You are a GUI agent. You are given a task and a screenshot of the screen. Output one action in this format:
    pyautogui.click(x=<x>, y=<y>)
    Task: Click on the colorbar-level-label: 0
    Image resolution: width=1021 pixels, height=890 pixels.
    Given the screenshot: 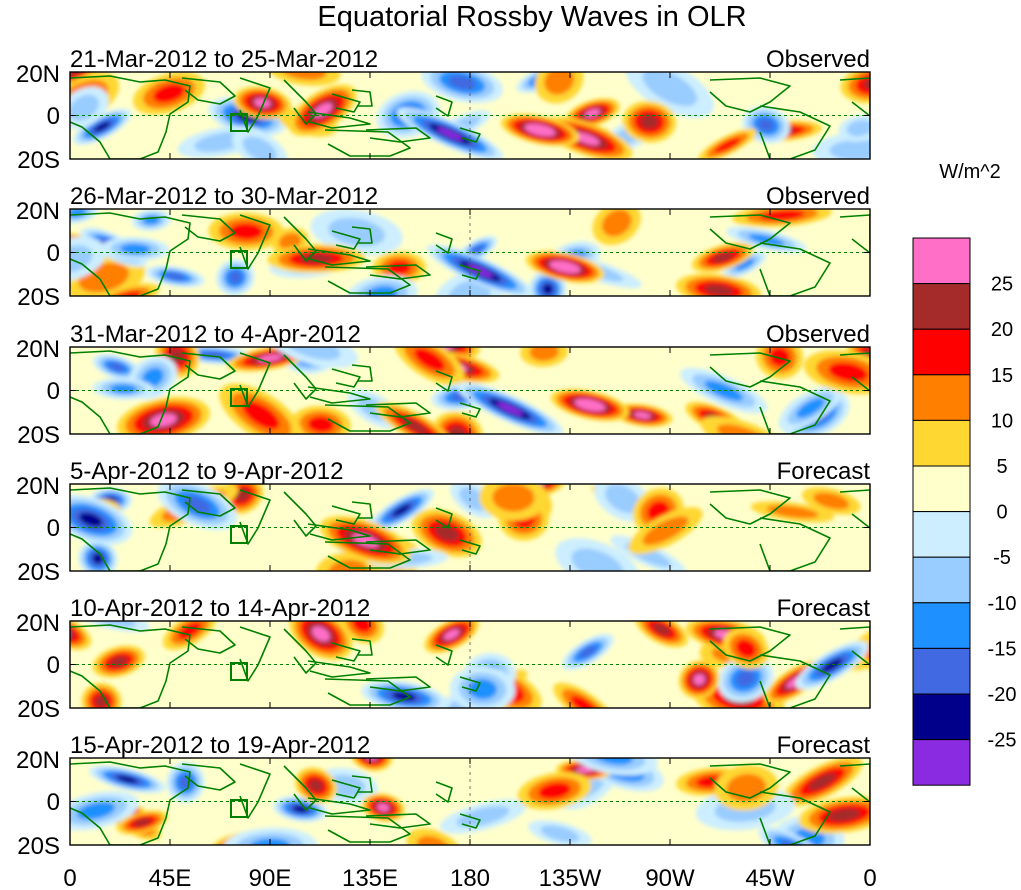 What is the action you would take?
    pyautogui.click(x=1001, y=513)
    